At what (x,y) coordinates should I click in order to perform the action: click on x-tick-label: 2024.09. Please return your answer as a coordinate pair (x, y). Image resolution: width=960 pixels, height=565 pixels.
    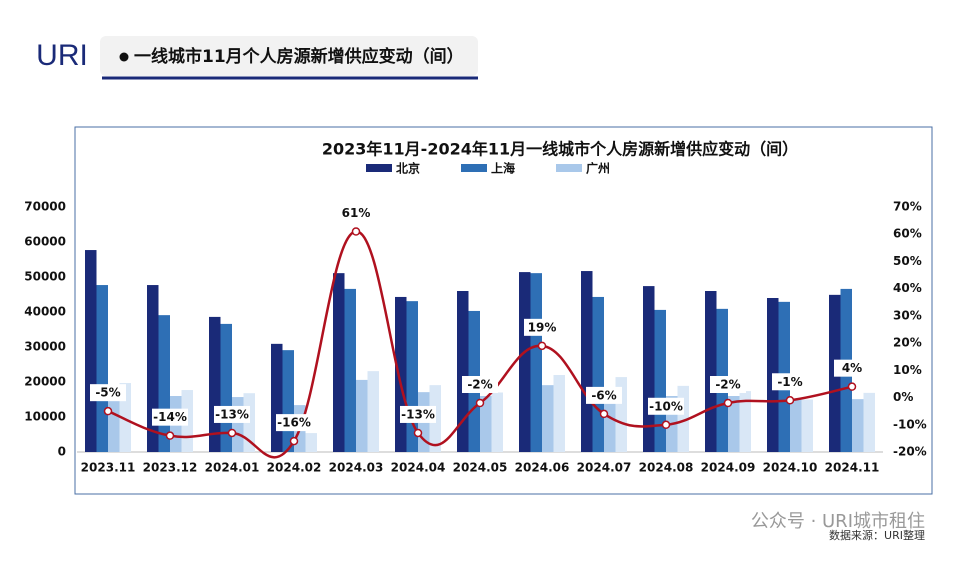
    Looking at the image, I should click on (728, 468).